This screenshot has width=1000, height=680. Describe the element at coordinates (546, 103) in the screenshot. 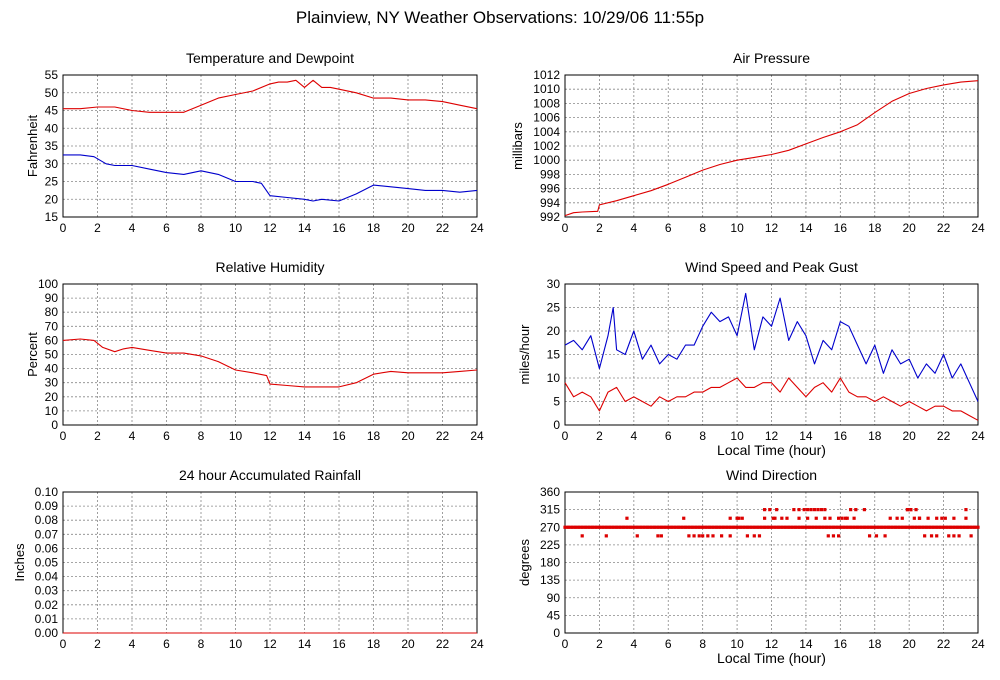

I see `y-tick-label: 1008` at that location.